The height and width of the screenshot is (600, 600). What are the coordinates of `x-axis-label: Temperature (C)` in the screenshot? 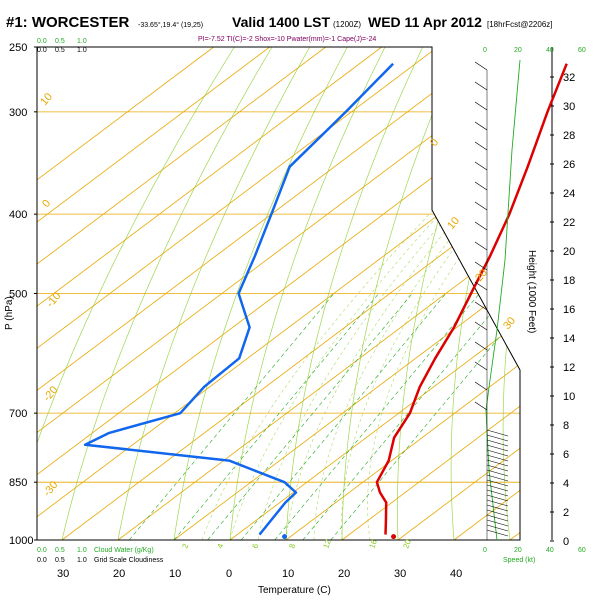 It's located at (294, 590).